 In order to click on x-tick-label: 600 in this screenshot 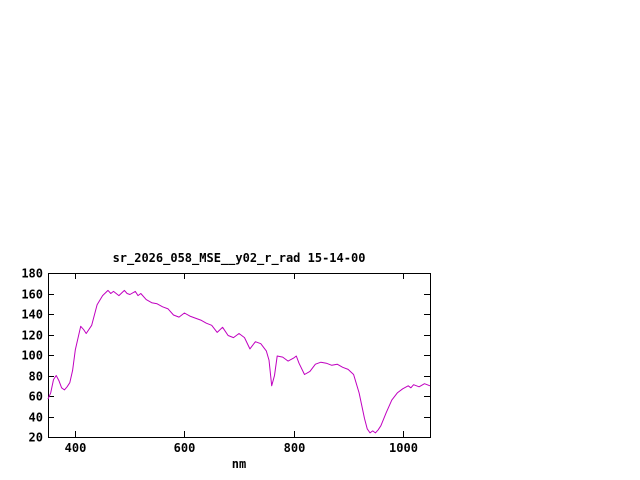, I will do `click(185, 448)`.